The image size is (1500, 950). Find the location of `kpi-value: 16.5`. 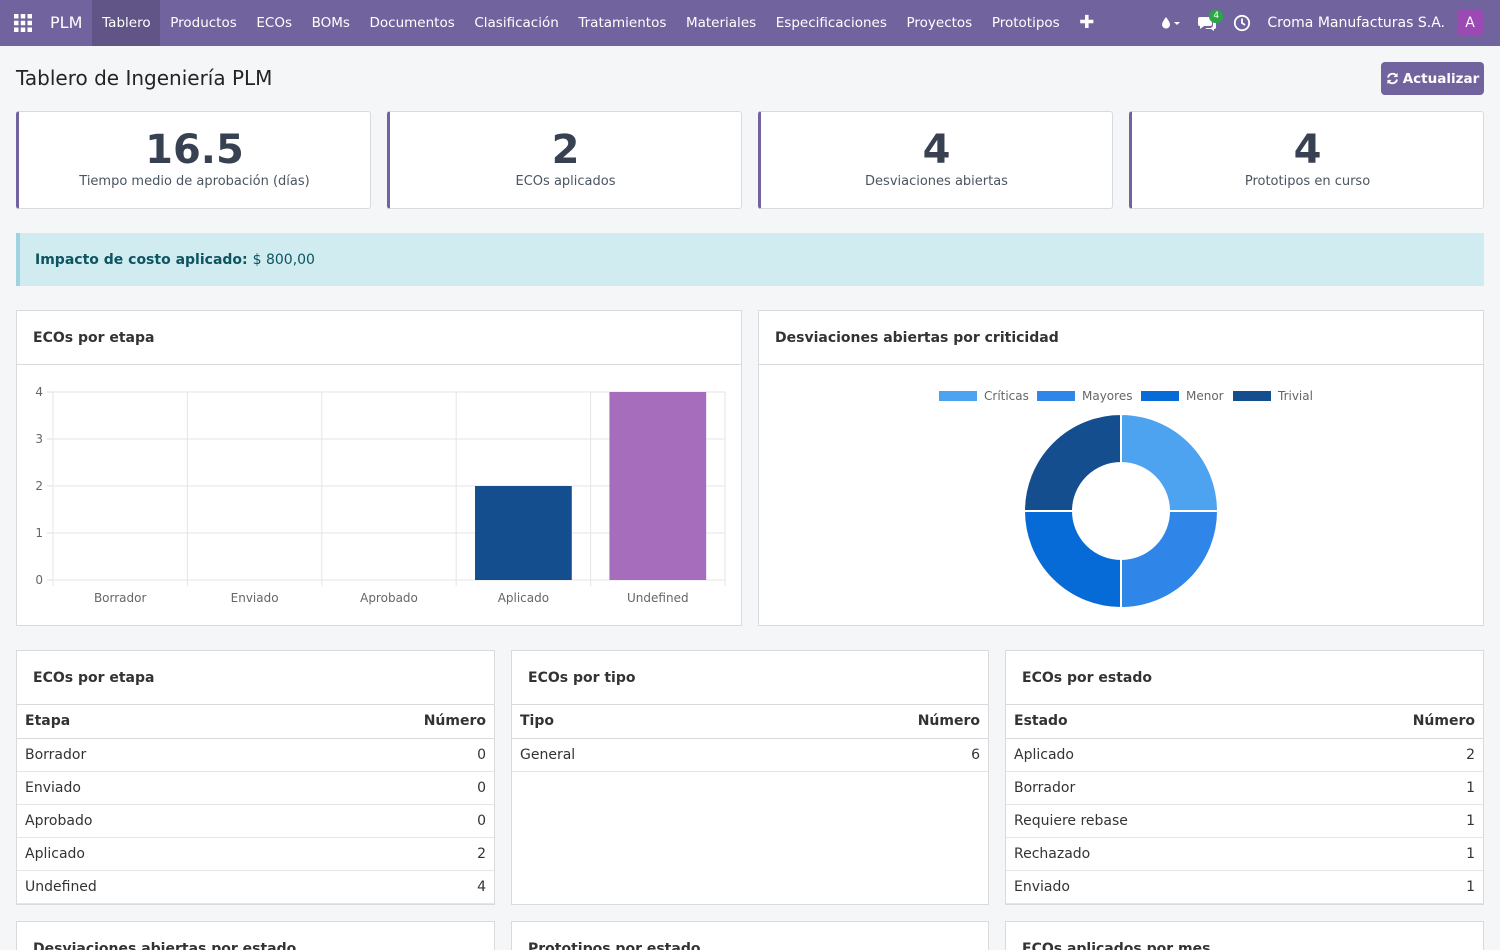

kpi-value: 16.5 is located at coordinates (194, 150).